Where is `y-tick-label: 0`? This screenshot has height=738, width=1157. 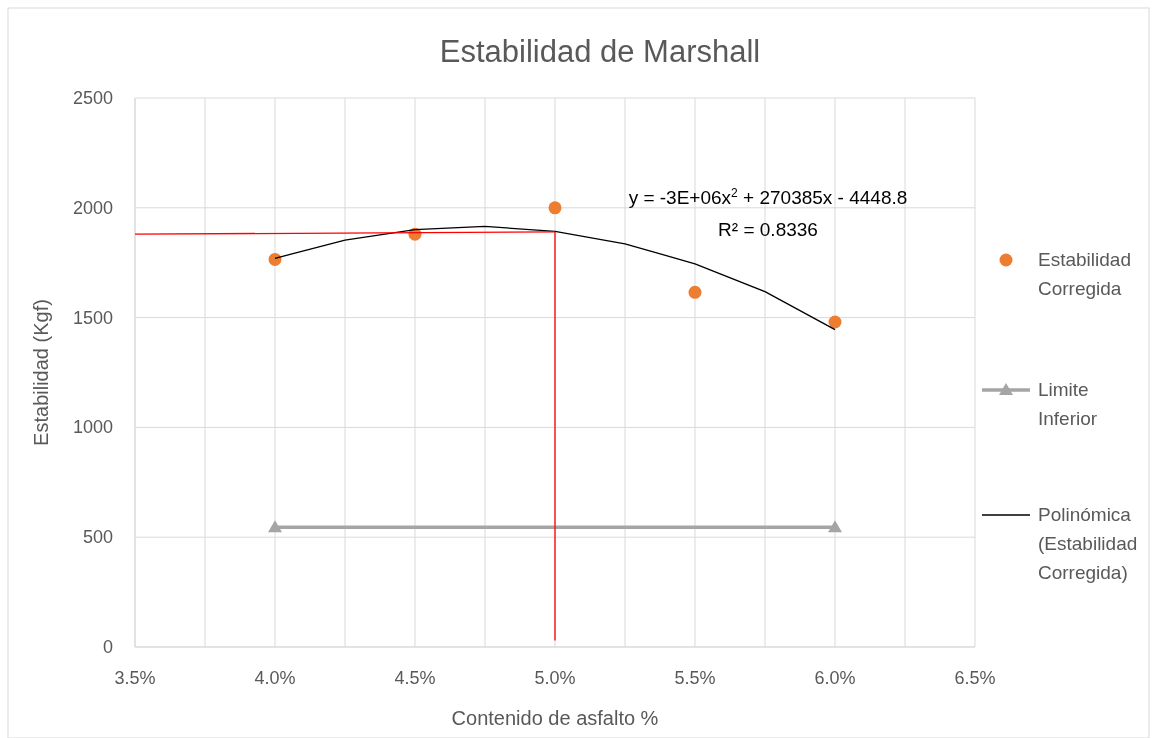
y-tick-label: 0 is located at coordinates (107, 647).